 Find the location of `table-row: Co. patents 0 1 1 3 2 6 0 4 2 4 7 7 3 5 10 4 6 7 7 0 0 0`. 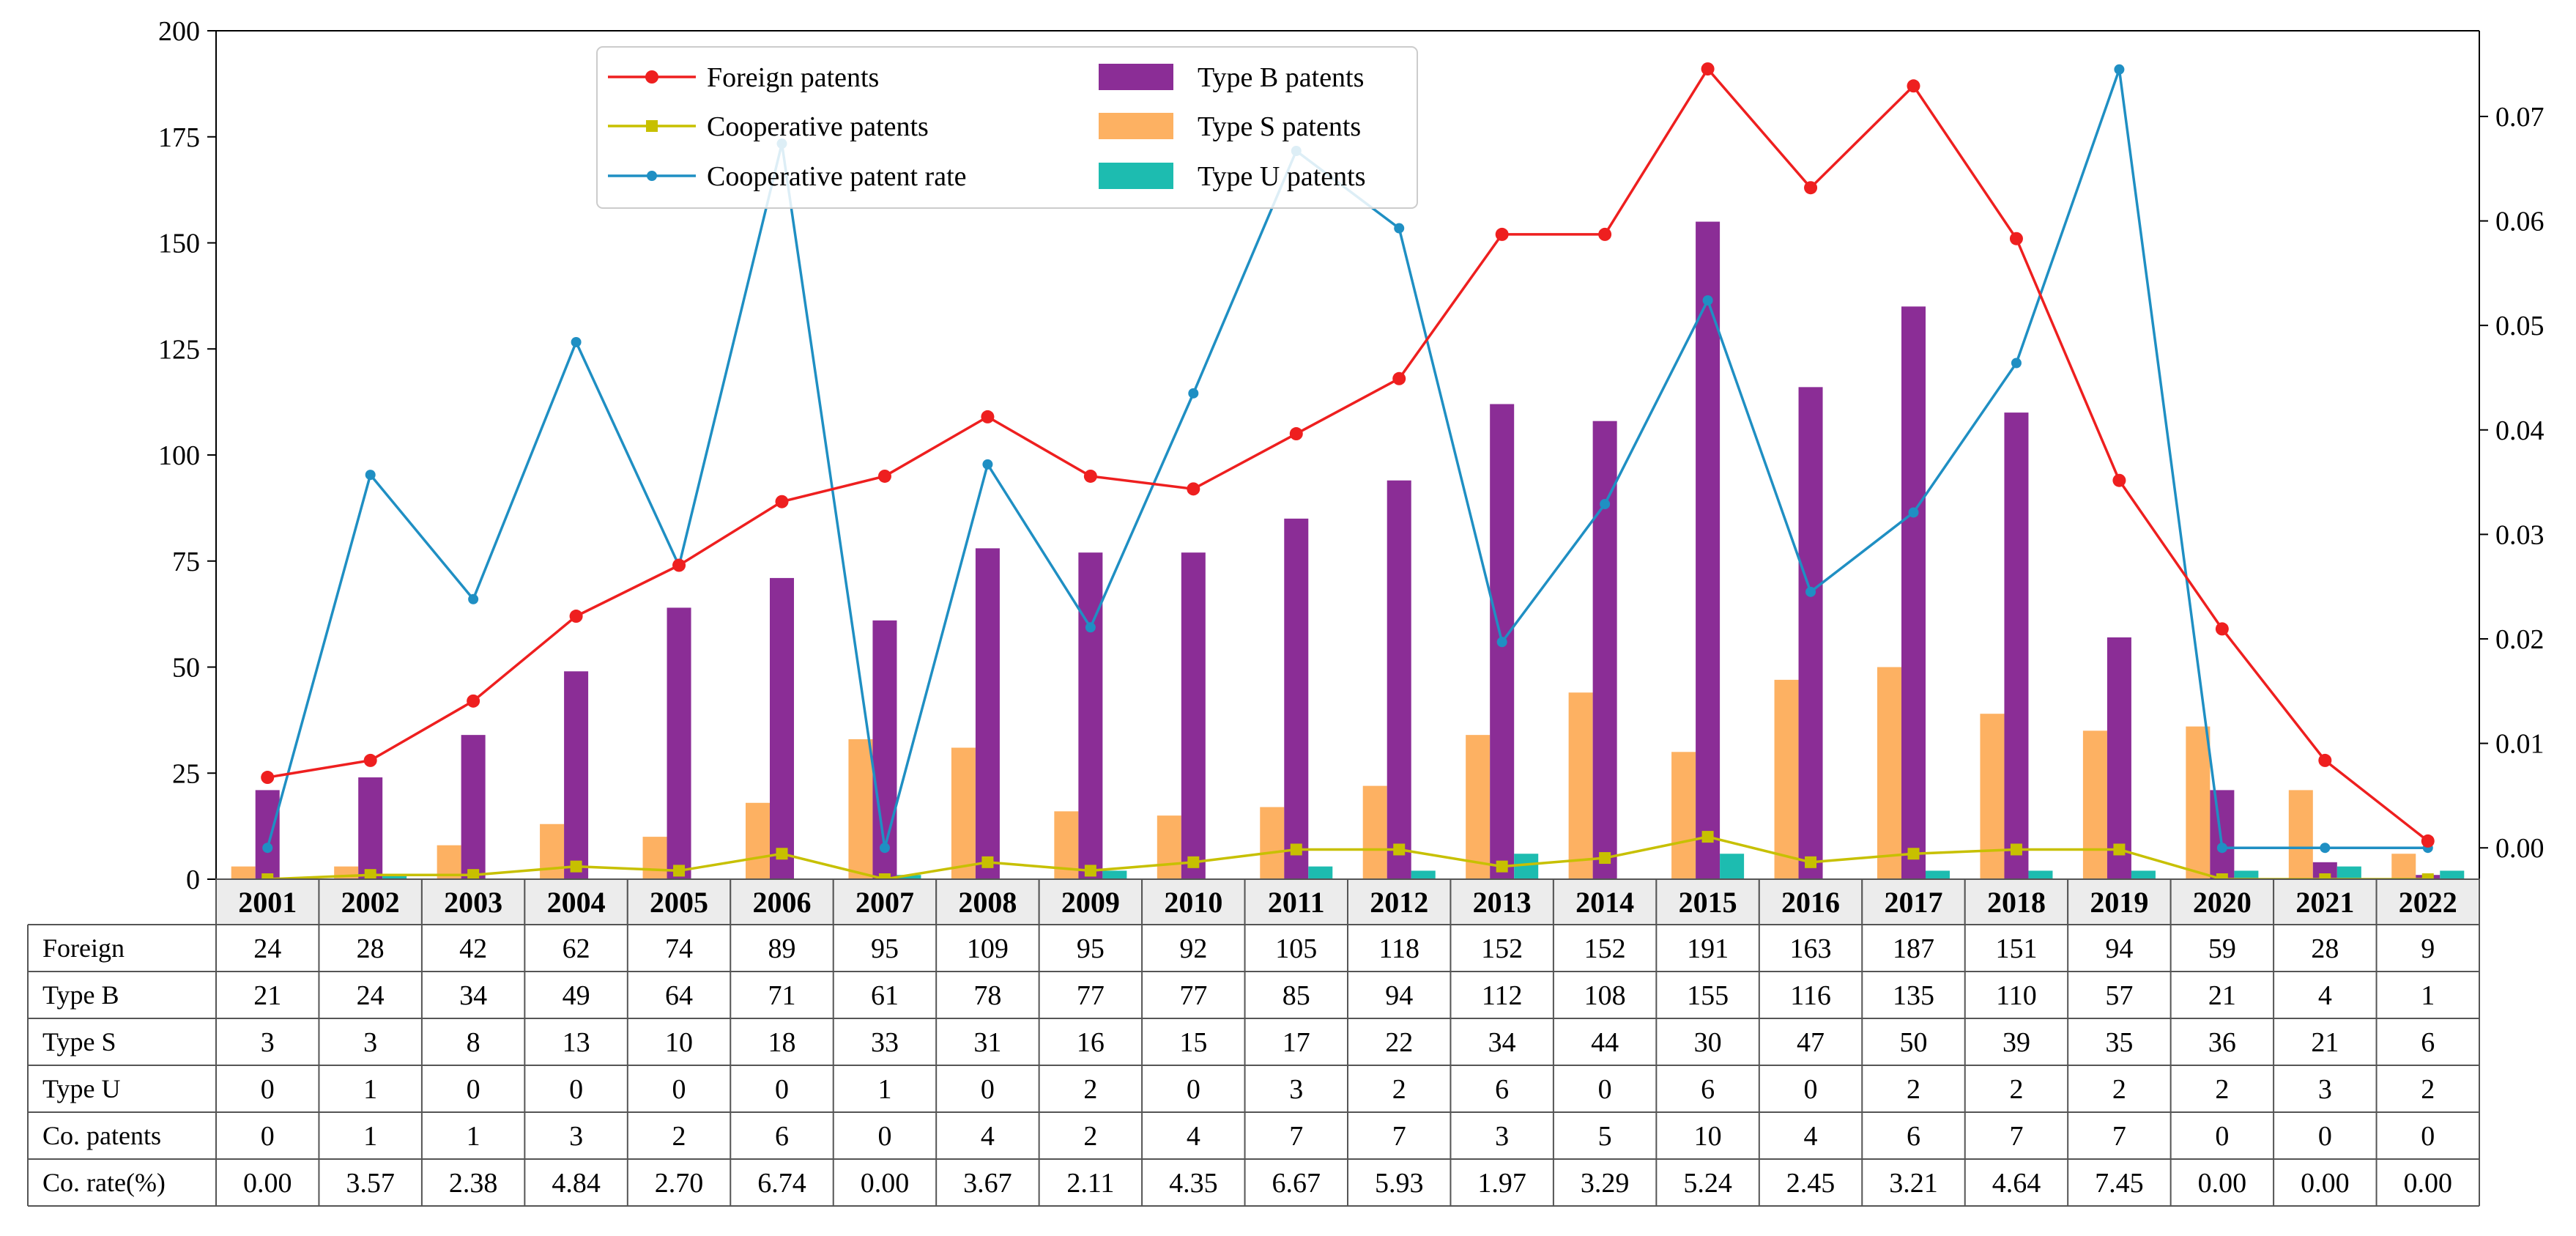

table-row: Co. patents 0 1 1 3 2 6 0 4 2 4 7 7 3 5 10 4 6 7 7 0 0 0 is located at coordinates (1238, 1136).